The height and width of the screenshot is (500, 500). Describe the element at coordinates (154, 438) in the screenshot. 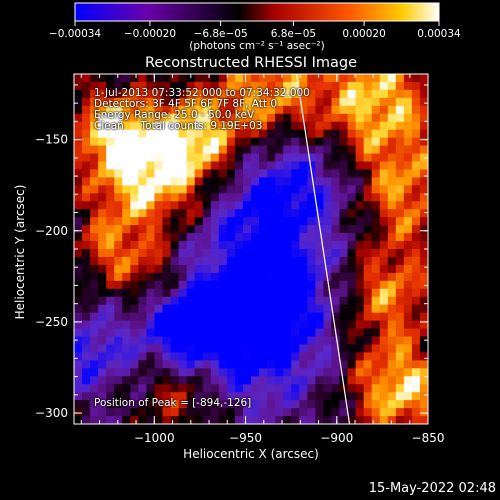

I see `x-tick-label: −1000` at that location.